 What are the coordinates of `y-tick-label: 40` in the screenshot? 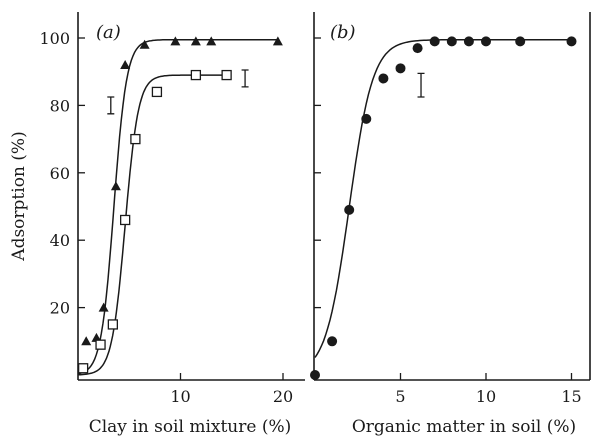 It's located at (60, 240).